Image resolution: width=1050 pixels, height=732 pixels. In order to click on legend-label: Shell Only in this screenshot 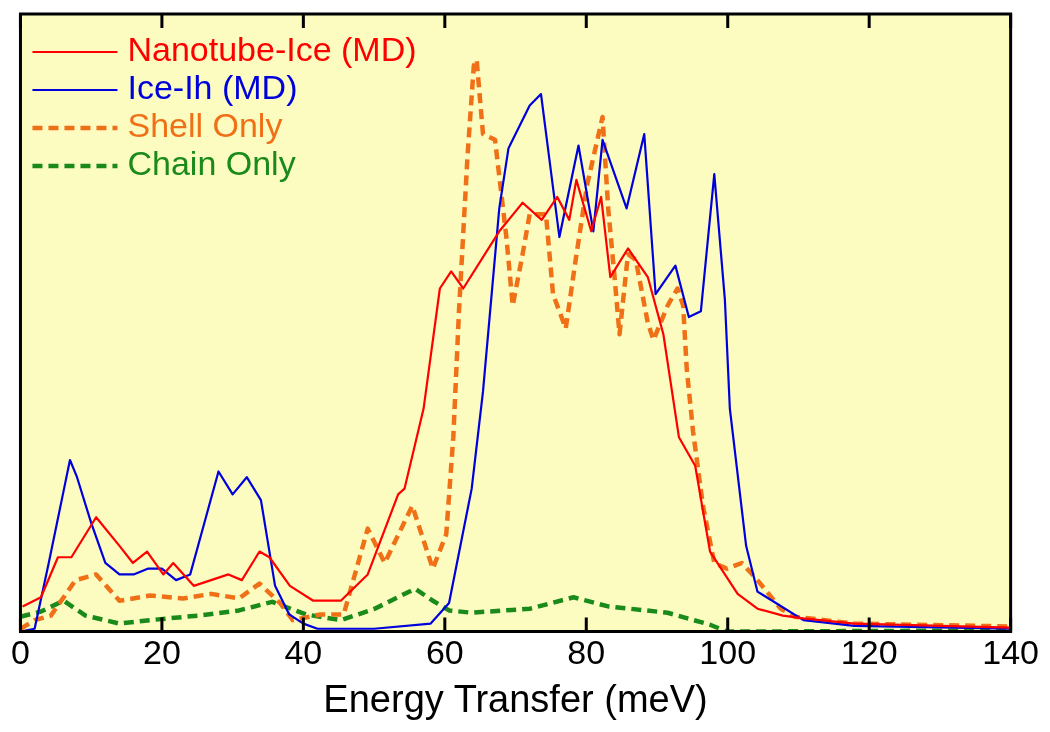, I will do `click(205, 125)`.